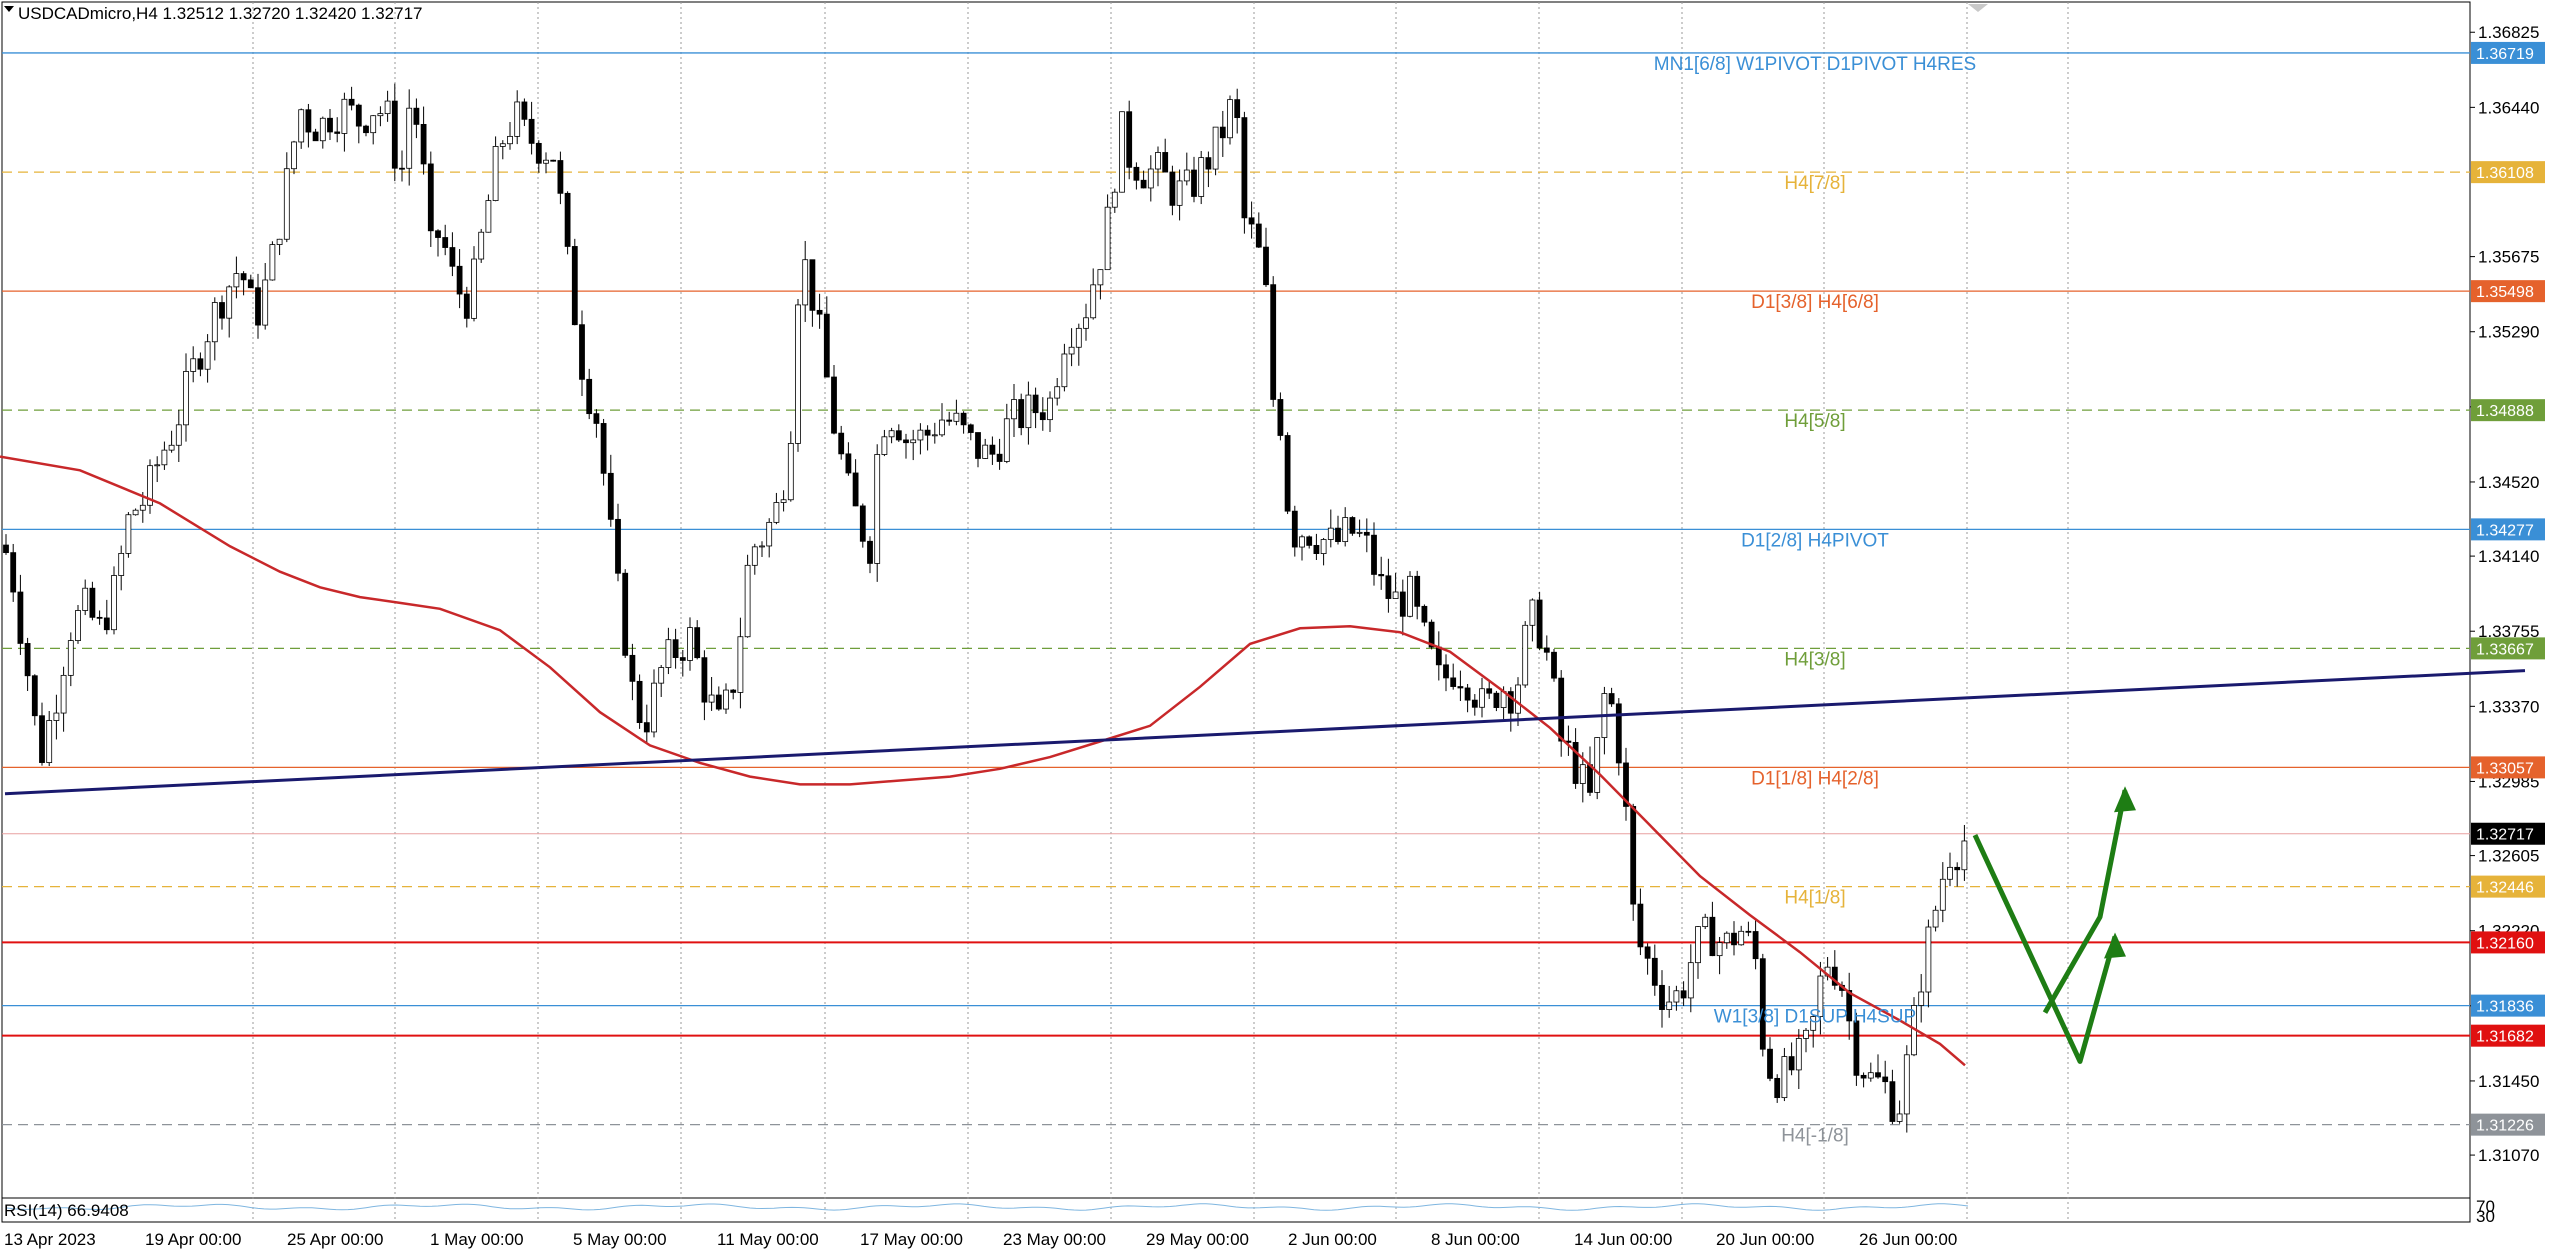  Describe the element at coordinates (2508, 1081) in the screenshot. I see `price-tick-label: 1.31450` at that location.